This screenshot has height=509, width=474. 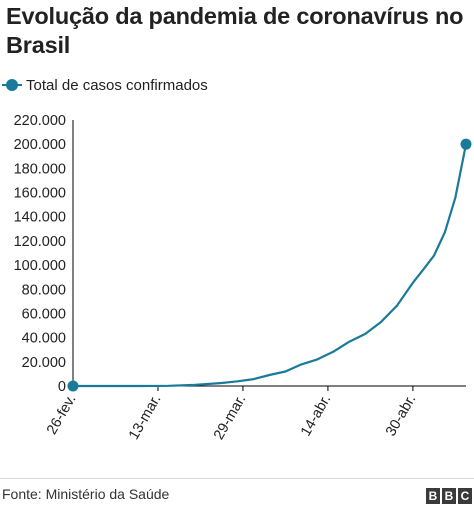 I want to click on x-tick-label: 30-abr., so click(x=401, y=415).